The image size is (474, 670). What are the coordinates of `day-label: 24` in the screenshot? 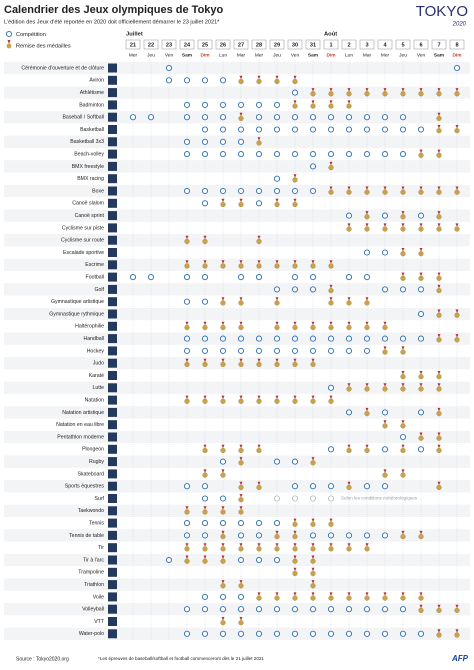 It's located at (187, 45).